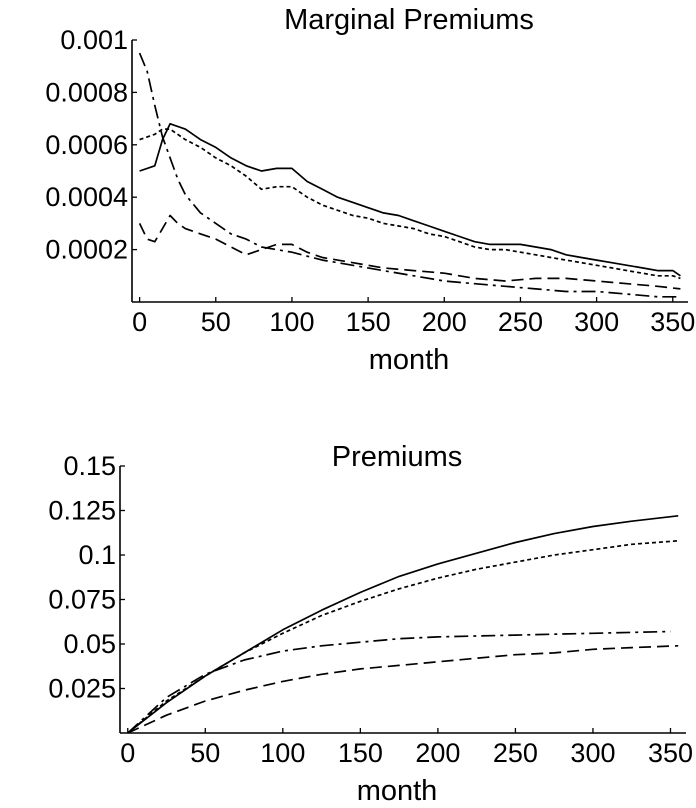 The image size is (696, 808). I want to click on series-line-dash-dot, so click(399, 682).